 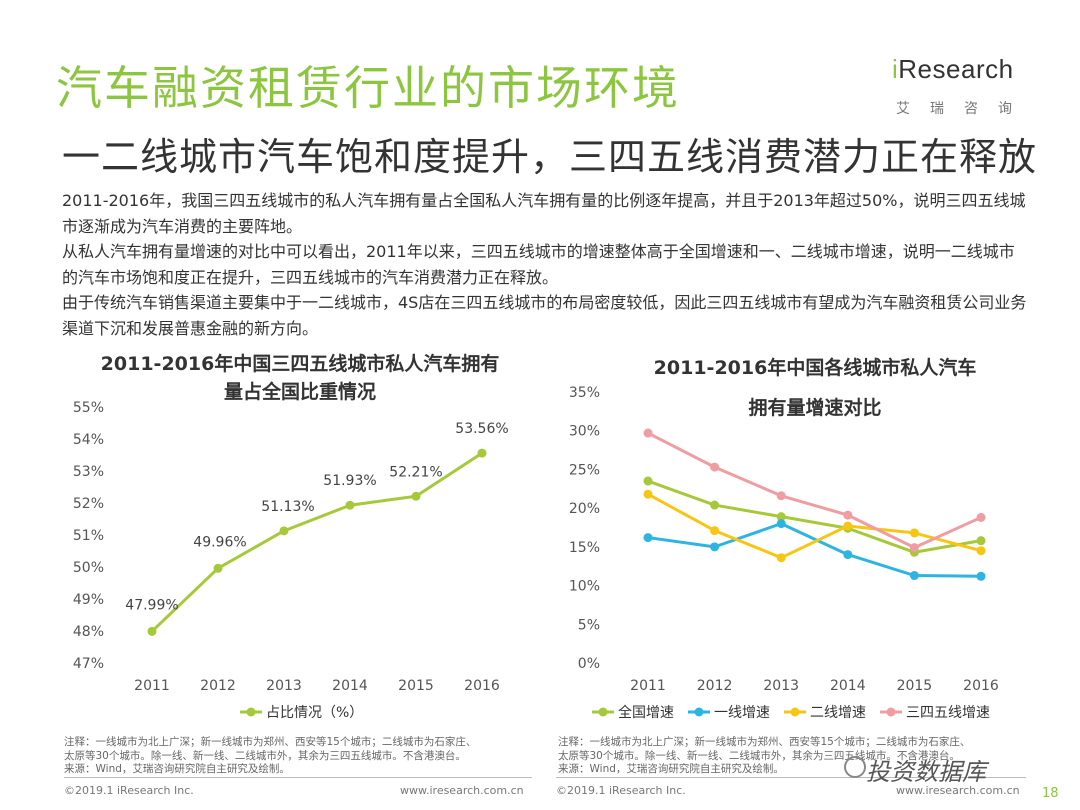 I want to click on footer-url-right: www.iresearch.com.cn, so click(x=958, y=790).